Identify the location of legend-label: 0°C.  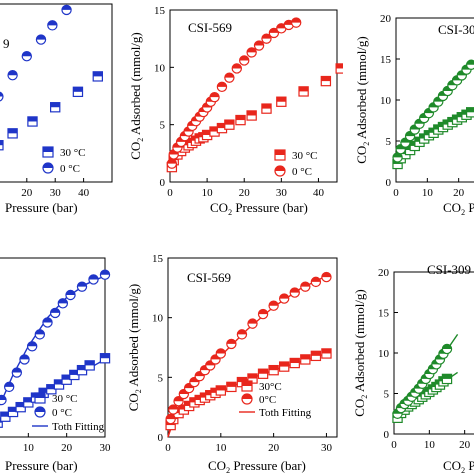
(267, 400).